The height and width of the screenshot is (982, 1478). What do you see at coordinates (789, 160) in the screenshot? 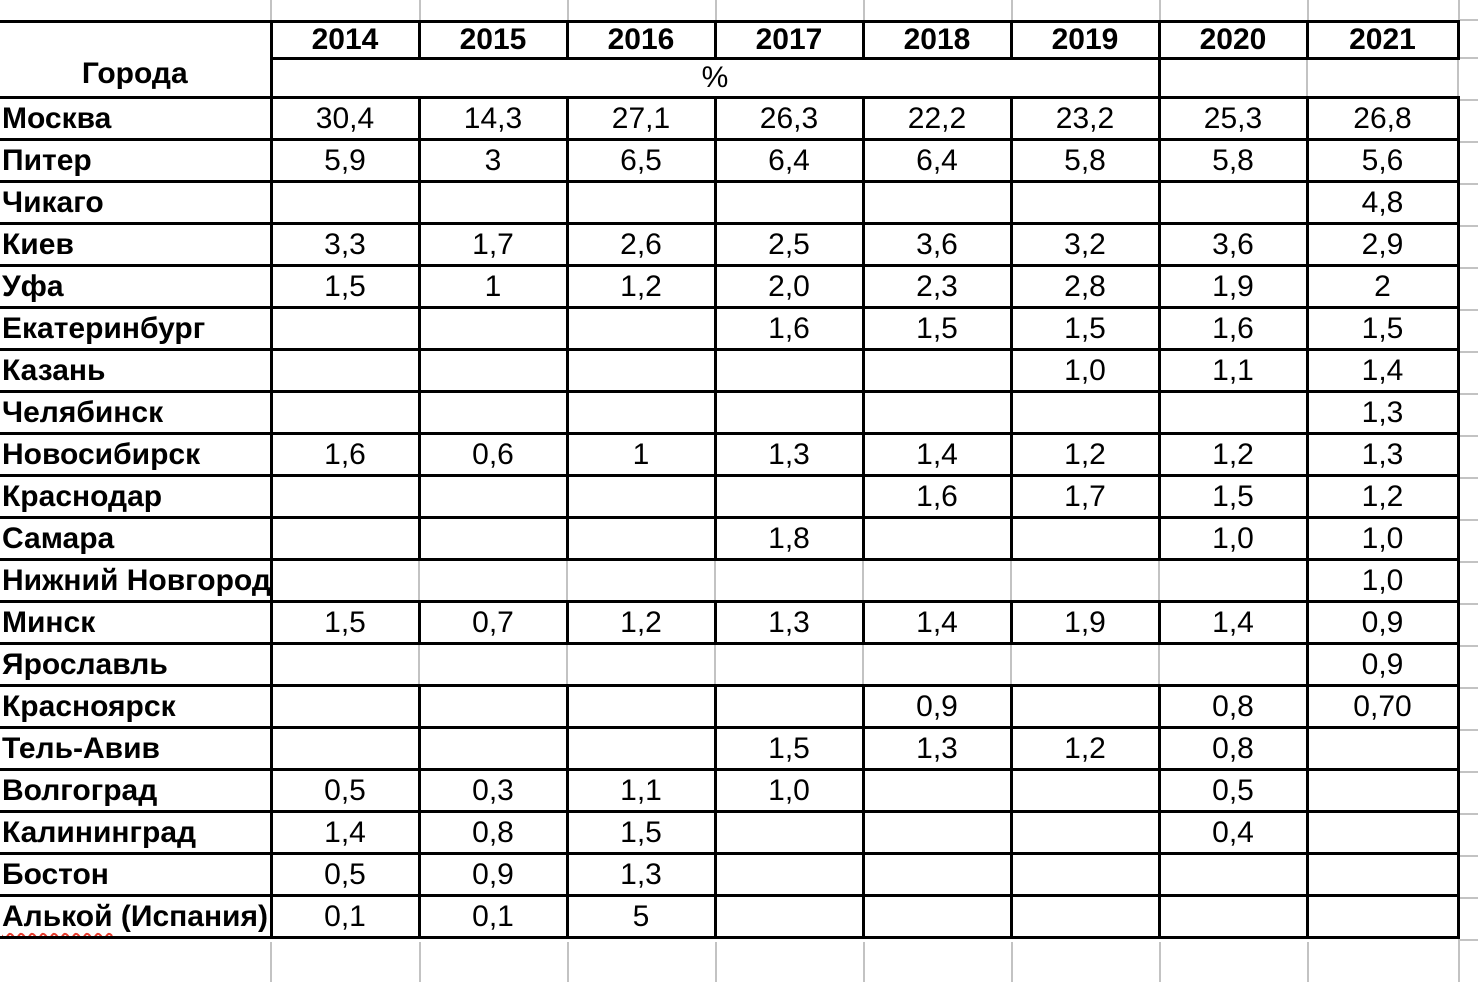
I see `value-cell-2017: 6,4` at bounding box center [789, 160].